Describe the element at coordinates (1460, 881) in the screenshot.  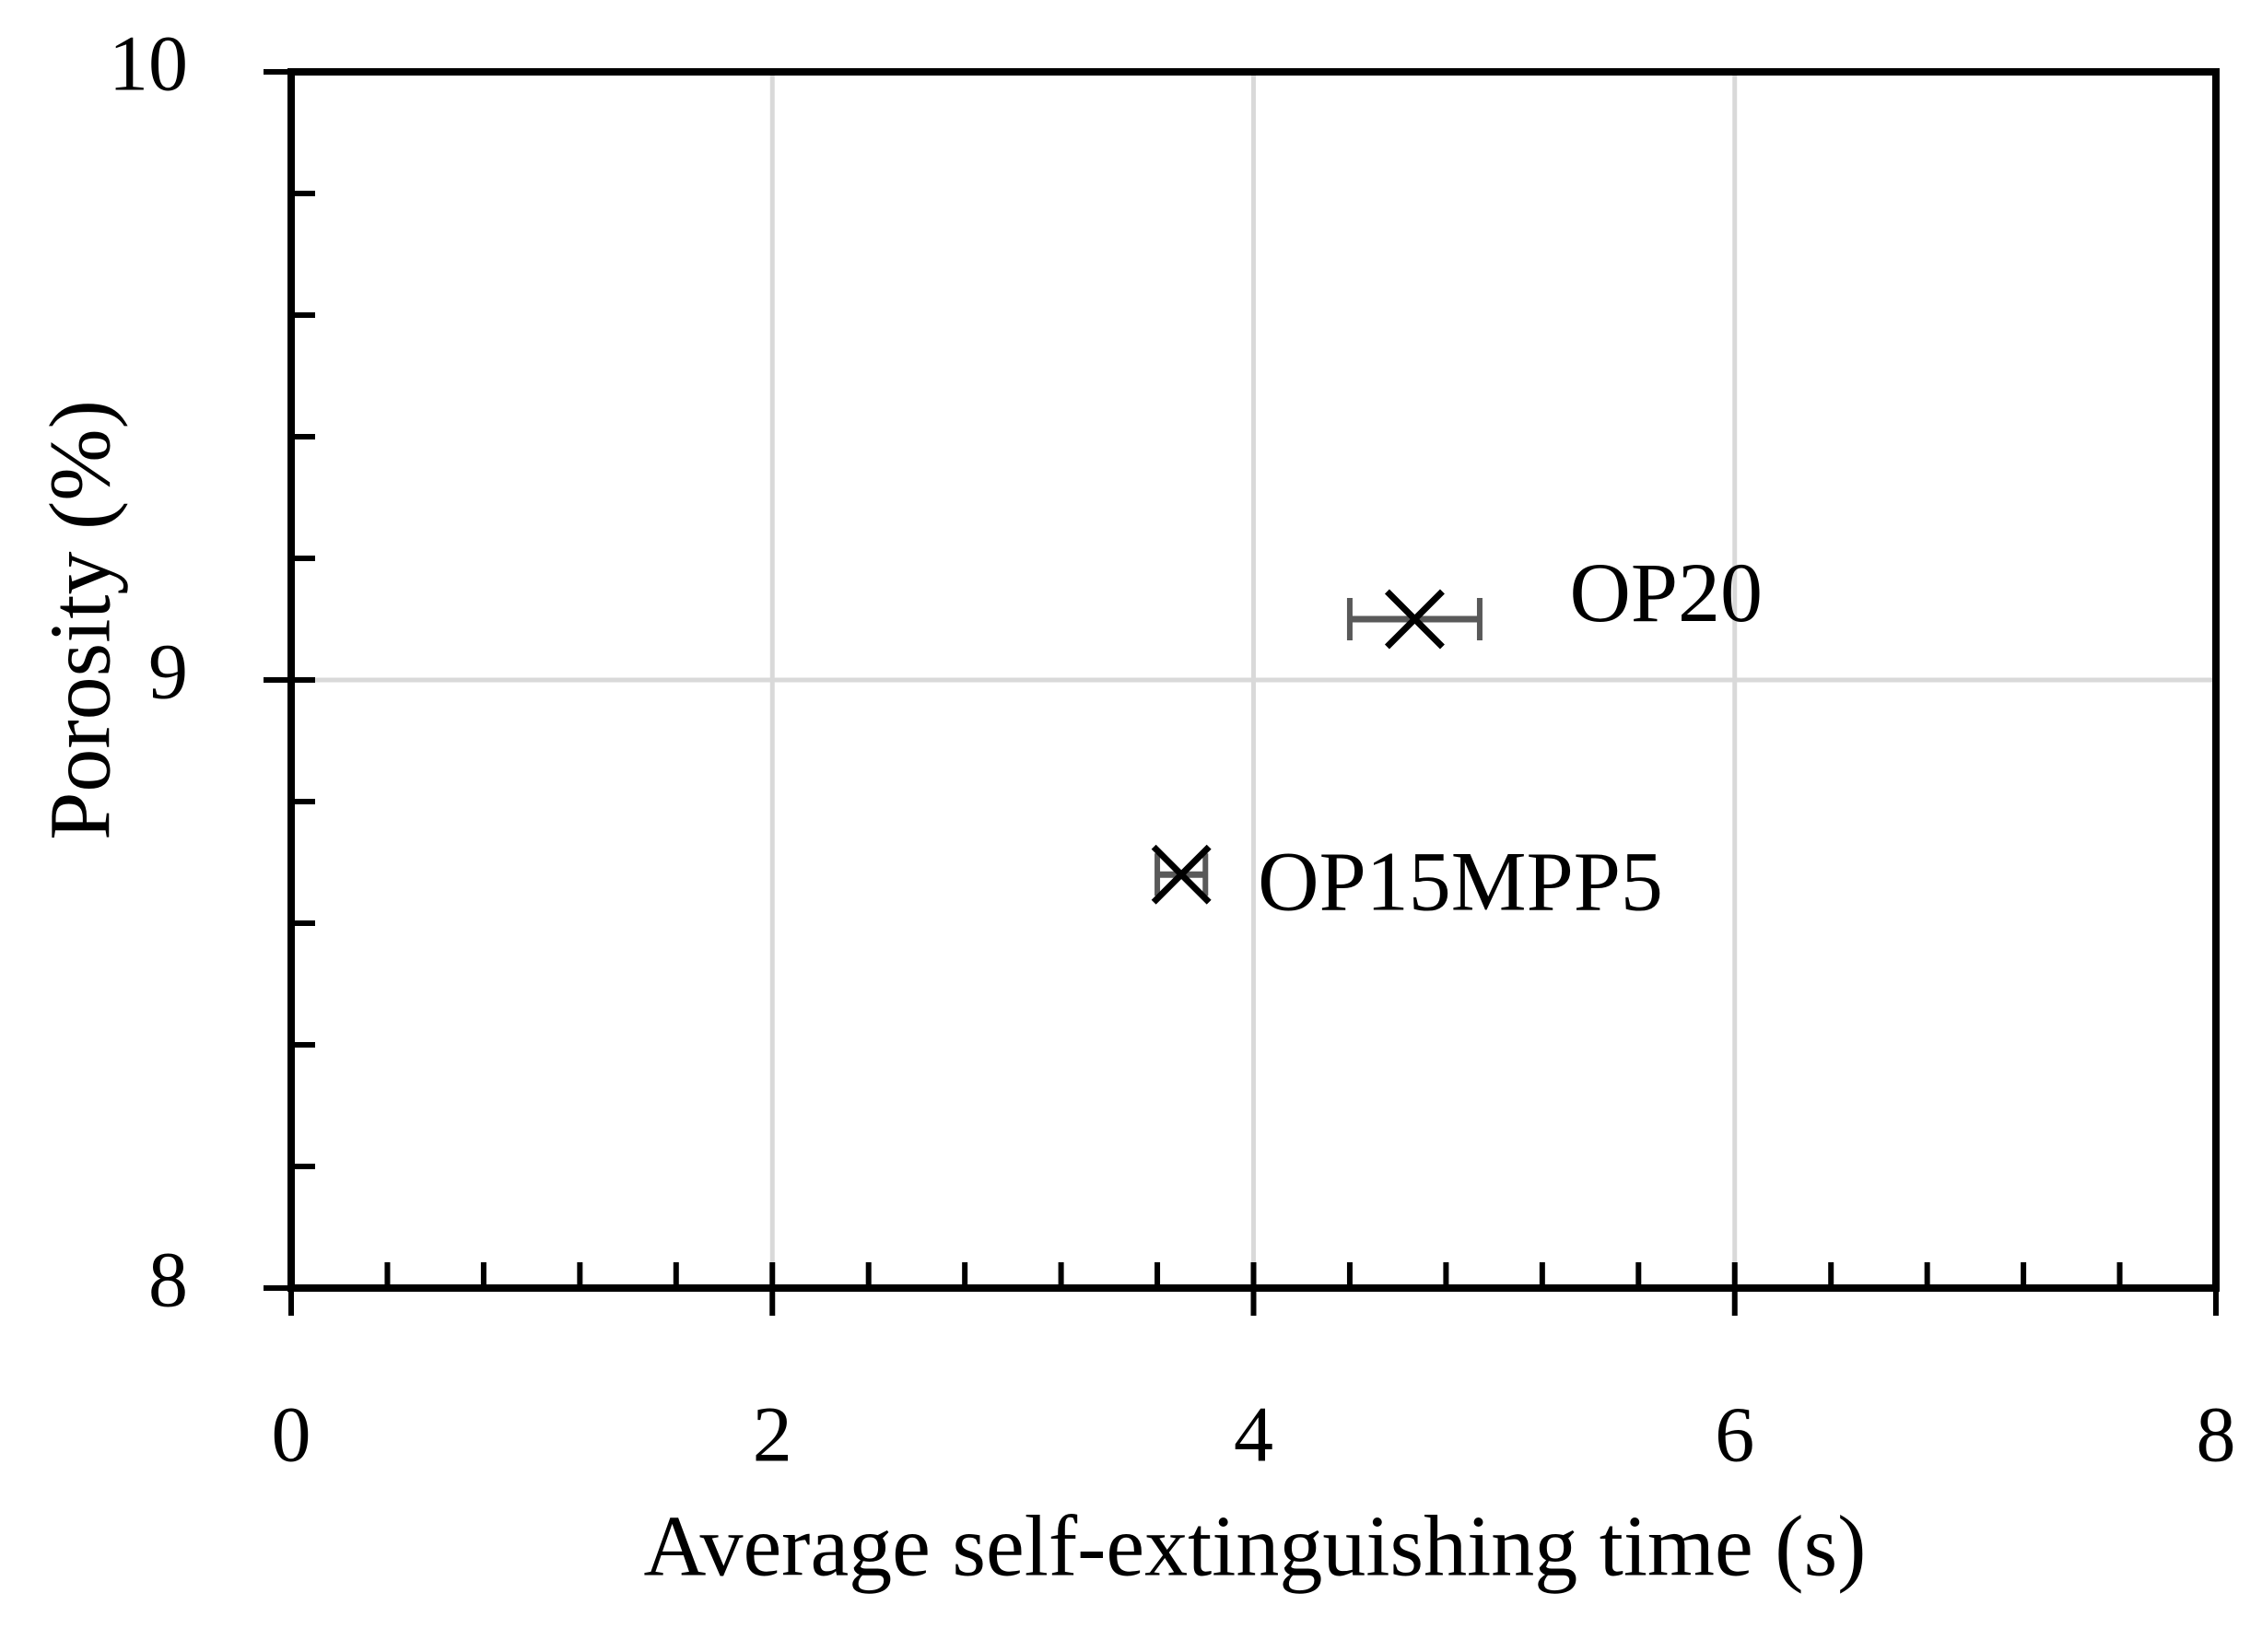
I see `point-label: OP15MPP5` at that location.